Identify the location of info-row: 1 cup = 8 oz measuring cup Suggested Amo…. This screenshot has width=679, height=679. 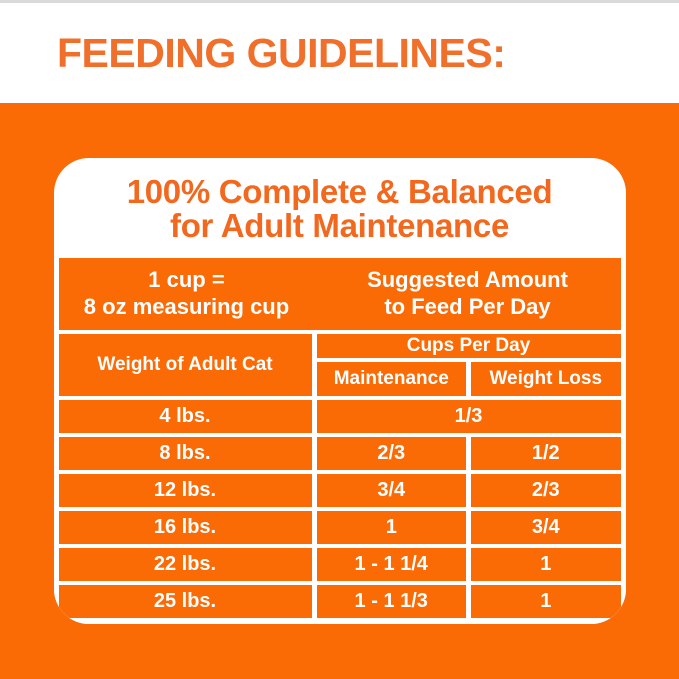
(339, 294).